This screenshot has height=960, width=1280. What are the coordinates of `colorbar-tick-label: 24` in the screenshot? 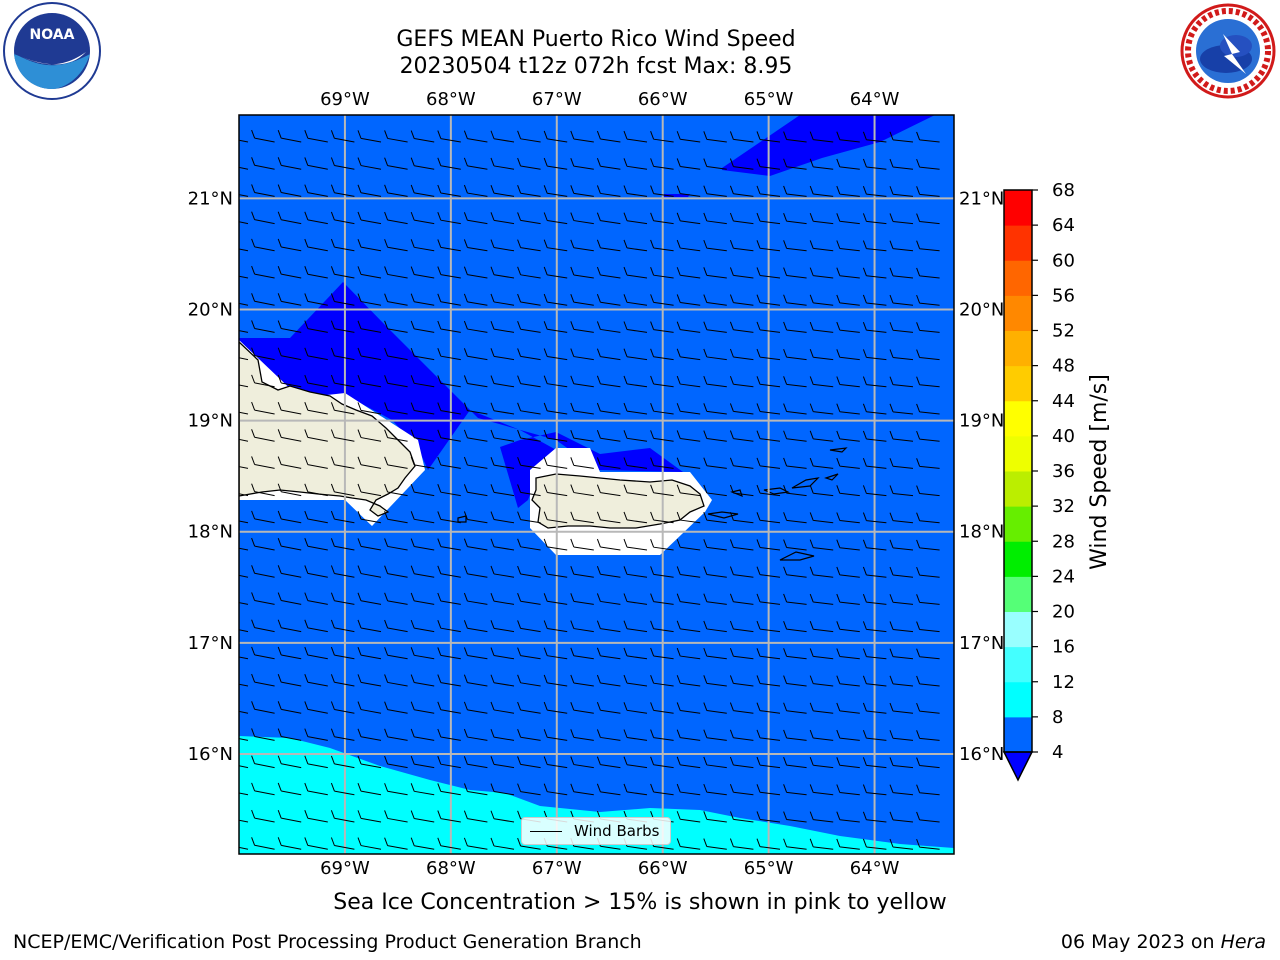 It's located at (1063, 576).